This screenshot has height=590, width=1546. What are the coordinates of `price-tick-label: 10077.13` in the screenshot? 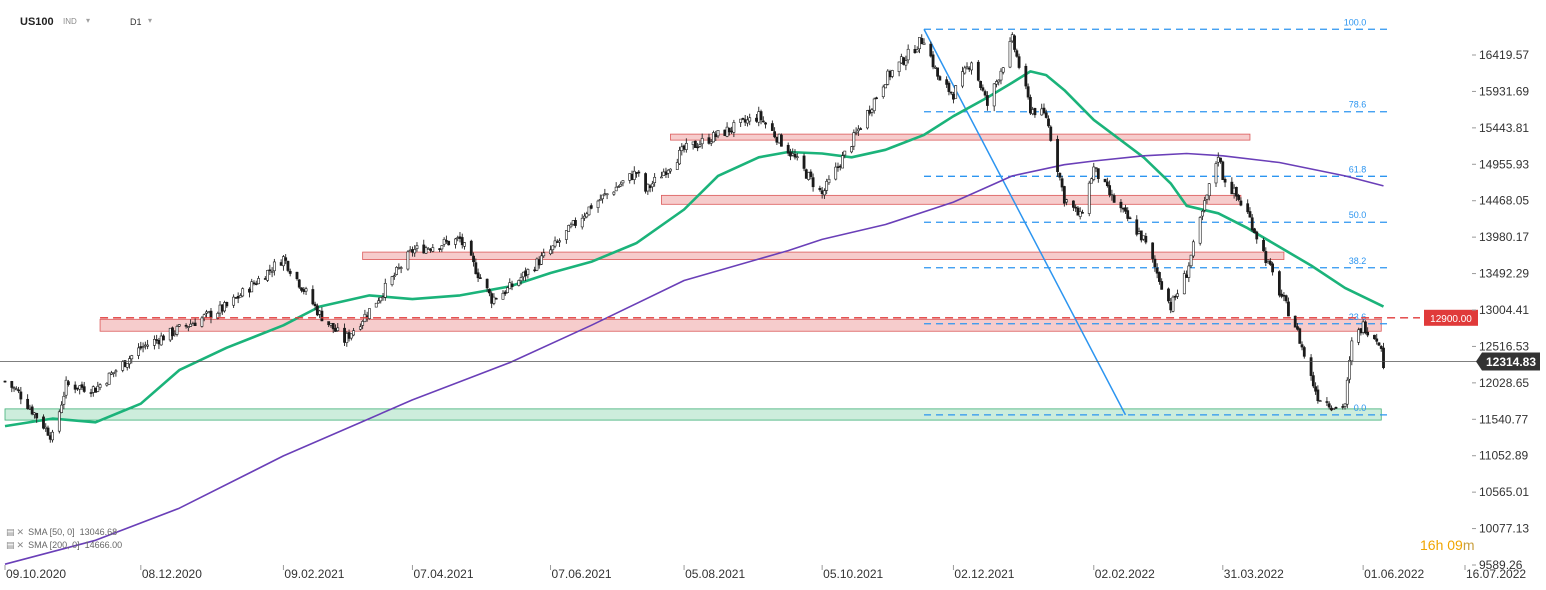 It's located at (1504, 529).